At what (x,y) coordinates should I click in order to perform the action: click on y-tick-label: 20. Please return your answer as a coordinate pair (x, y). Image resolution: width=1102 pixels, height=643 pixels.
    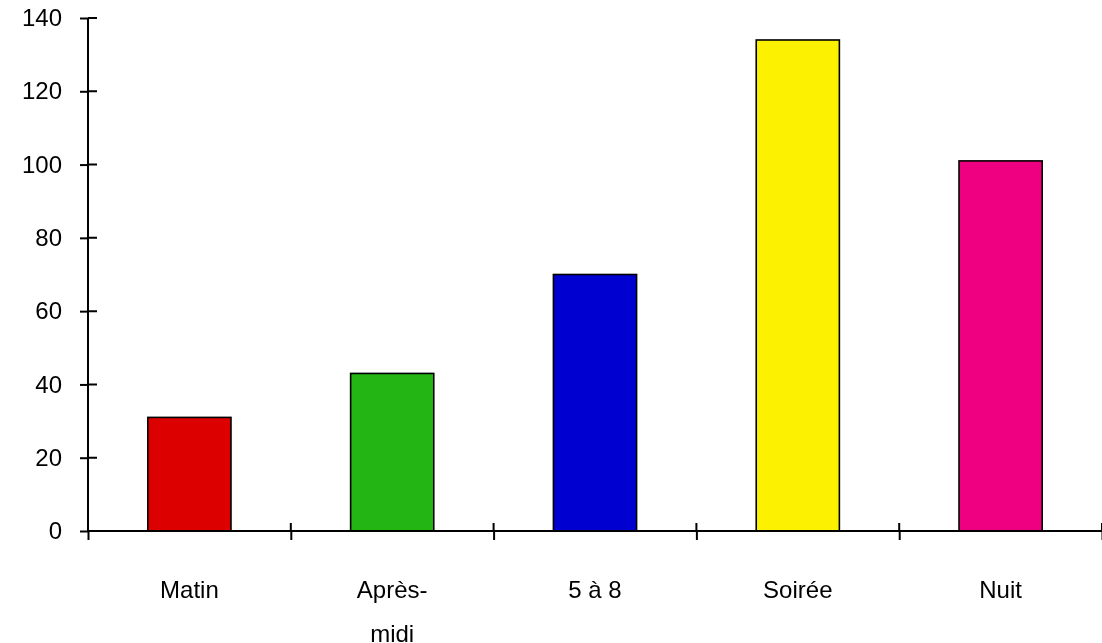
    Looking at the image, I should click on (48, 457).